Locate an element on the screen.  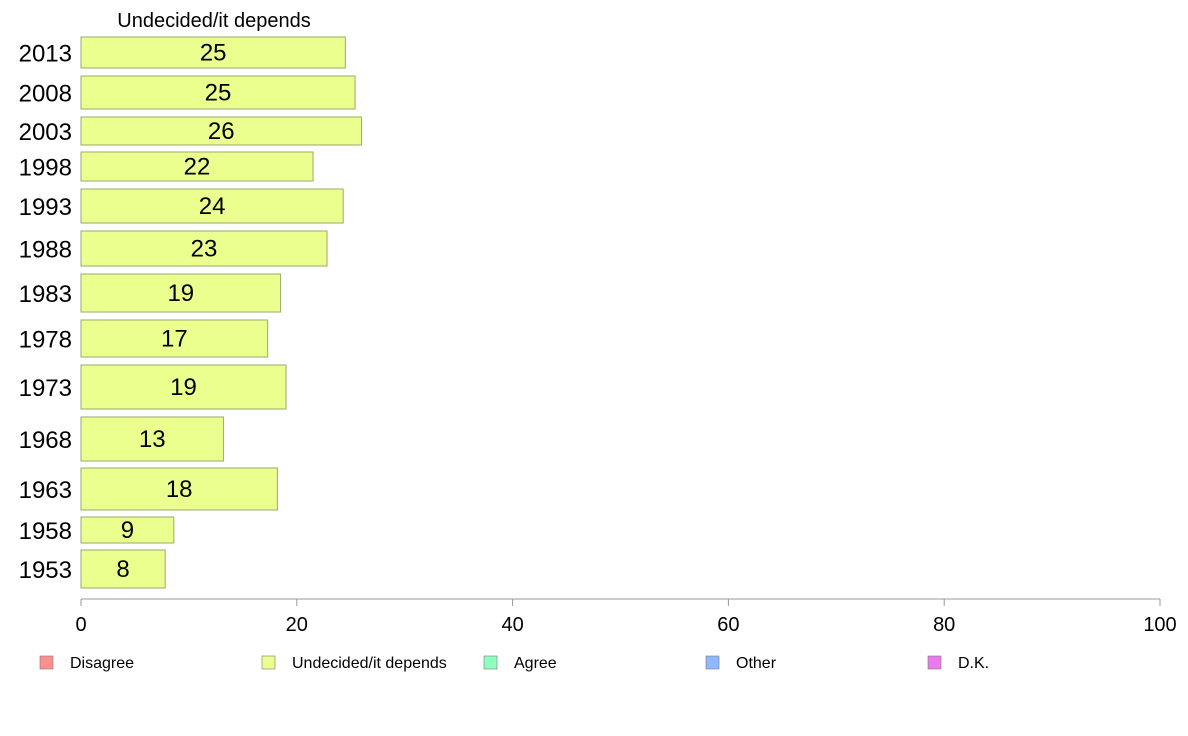
bar-value-label: 26 is located at coordinates (221, 131).